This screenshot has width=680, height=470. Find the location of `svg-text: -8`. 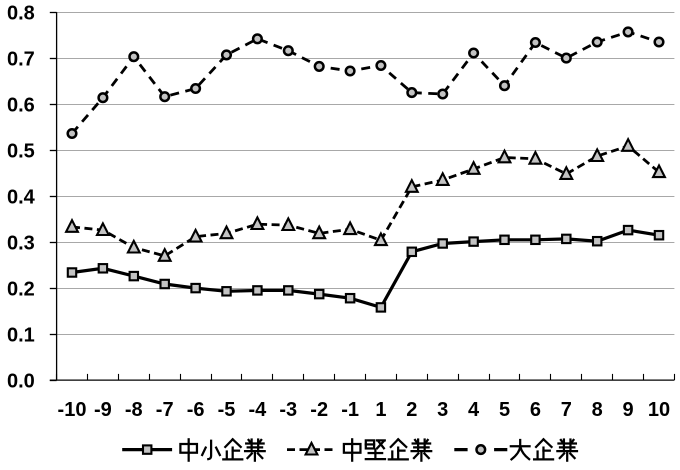

svg-text: -8 is located at coordinates (134, 410).